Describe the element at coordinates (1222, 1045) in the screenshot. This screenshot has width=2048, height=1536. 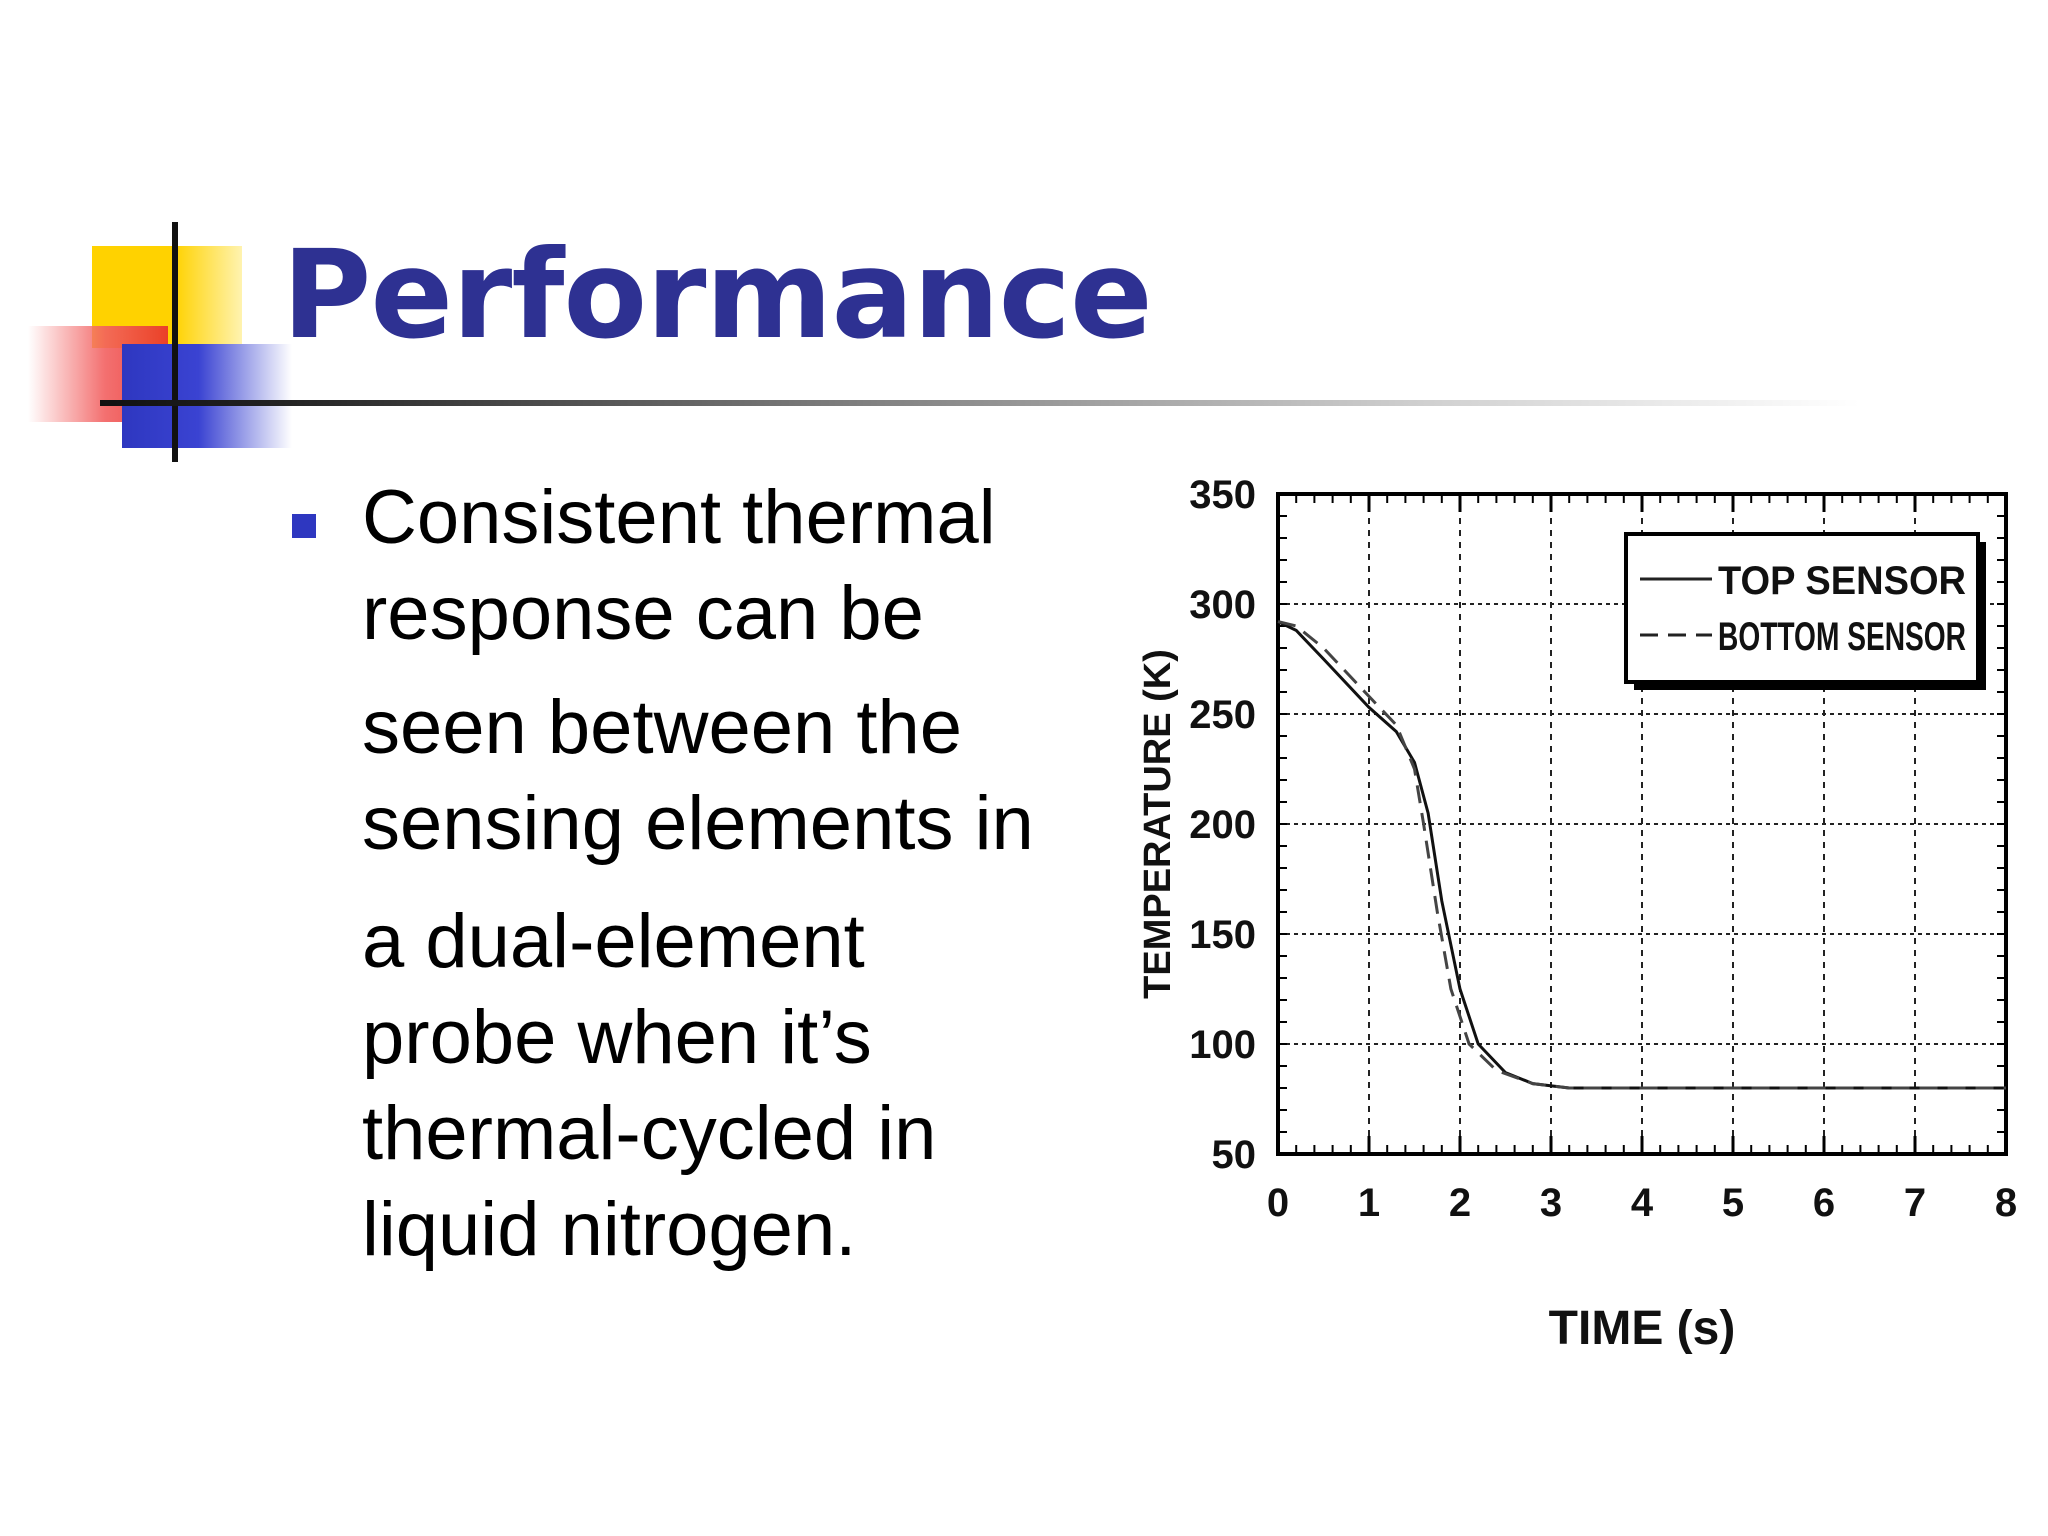
I see `y-tick-label: 100` at that location.